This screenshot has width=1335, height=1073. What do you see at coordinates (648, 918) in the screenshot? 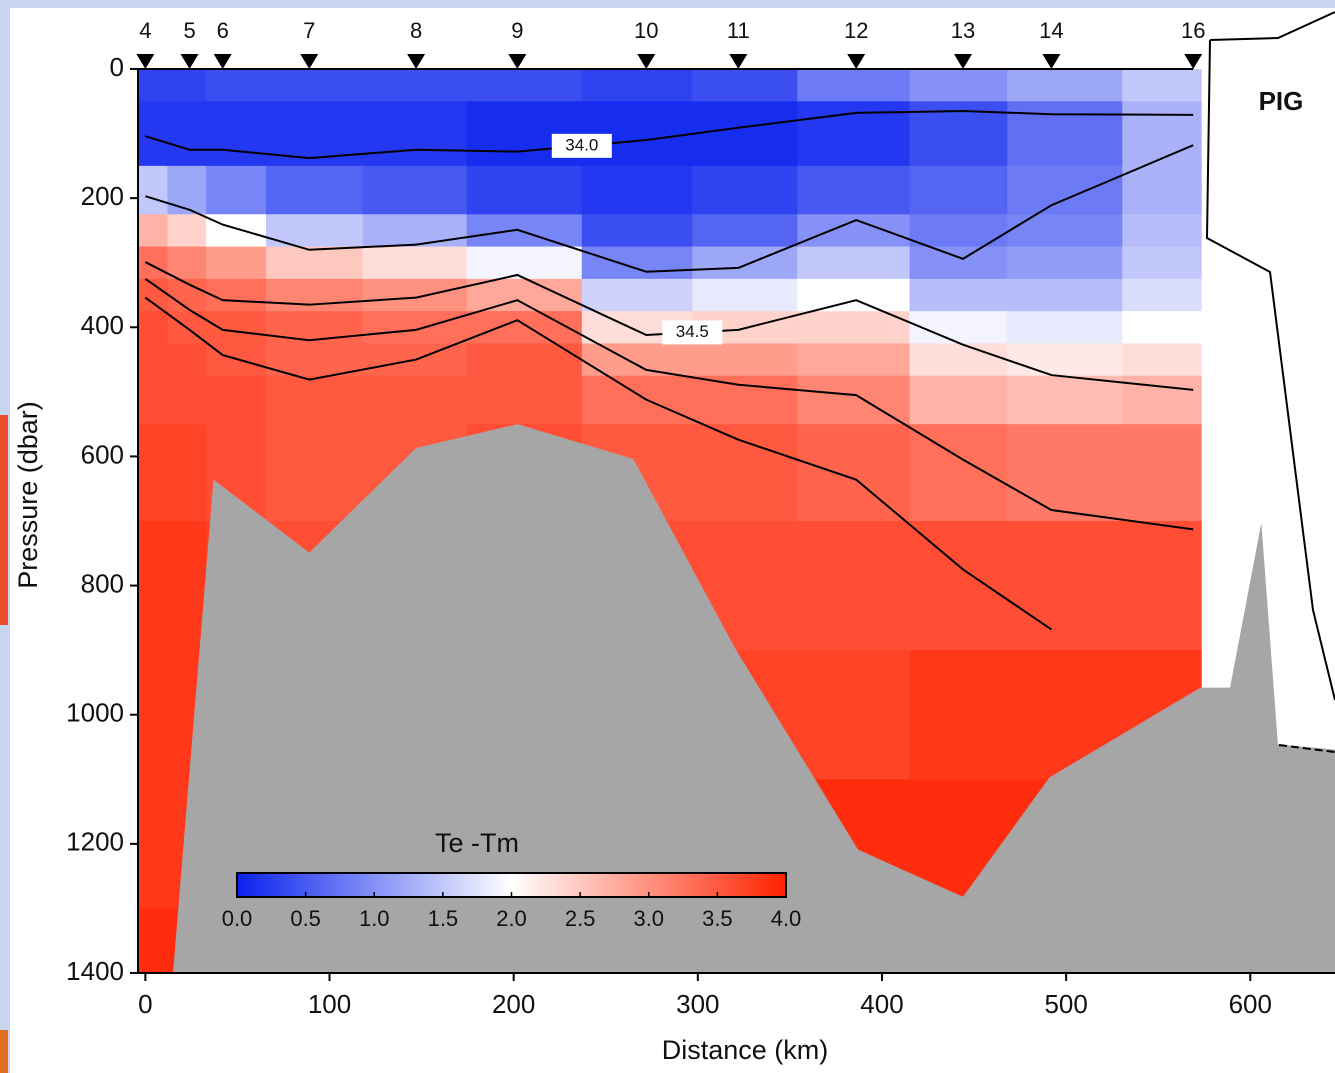
I see `colorbar-tick-label: 3.0` at bounding box center [648, 918].